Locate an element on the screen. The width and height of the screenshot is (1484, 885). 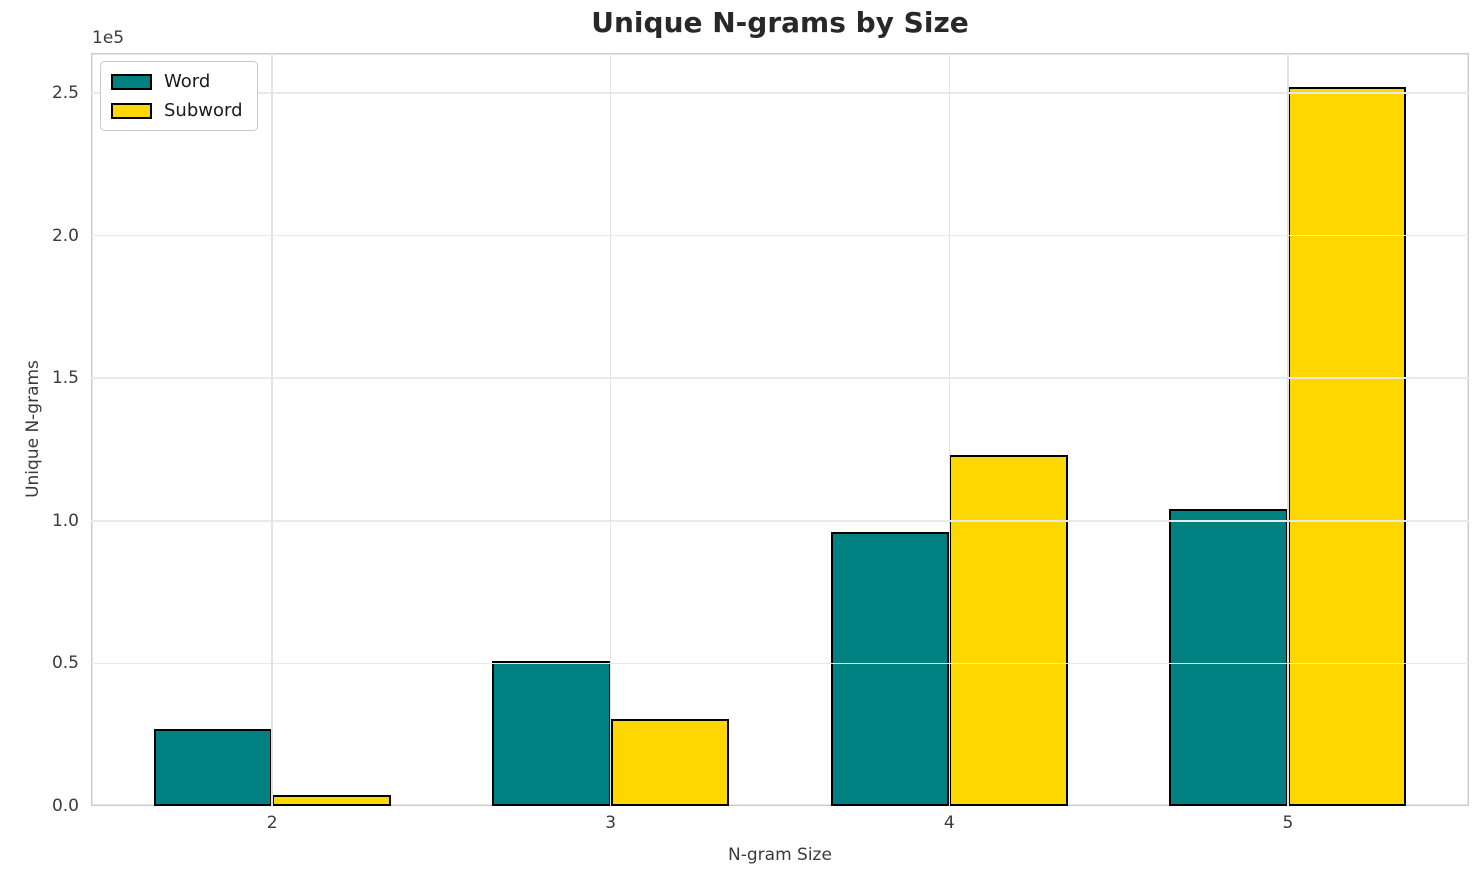
legend-item-word: Word is located at coordinates (177, 81).